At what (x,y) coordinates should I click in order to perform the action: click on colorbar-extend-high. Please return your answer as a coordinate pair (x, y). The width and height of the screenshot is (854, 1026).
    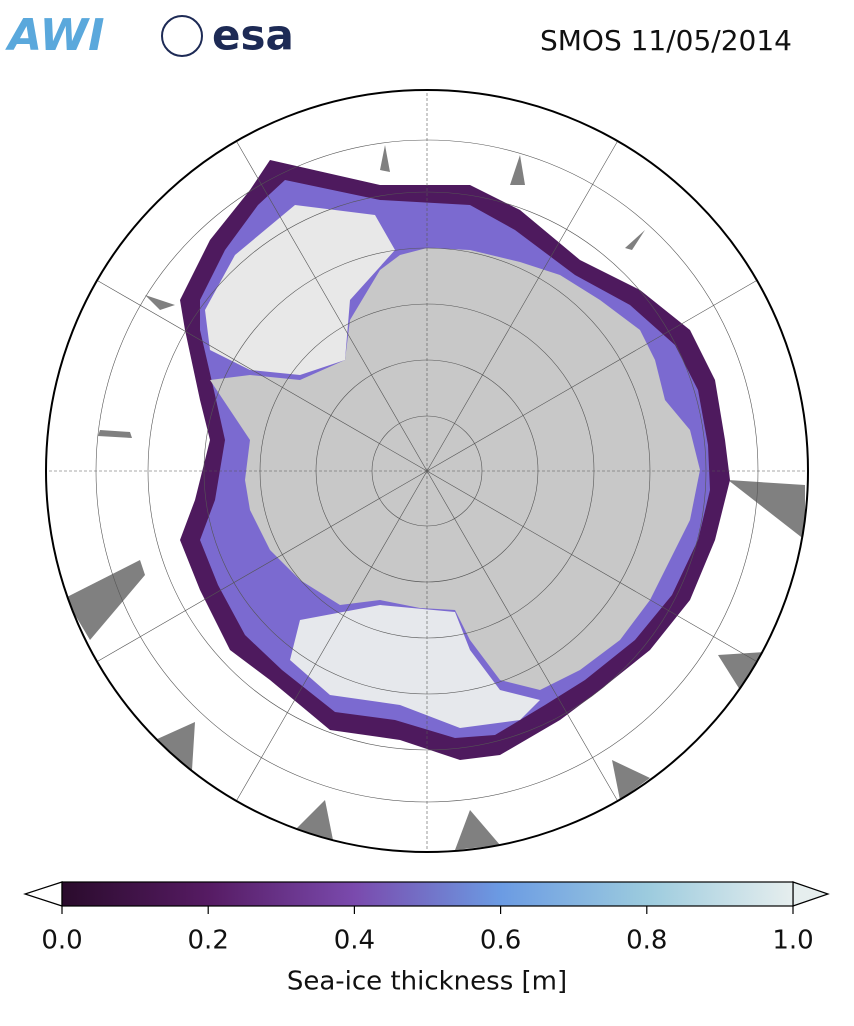
    Looking at the image, I should click on (811, 894).